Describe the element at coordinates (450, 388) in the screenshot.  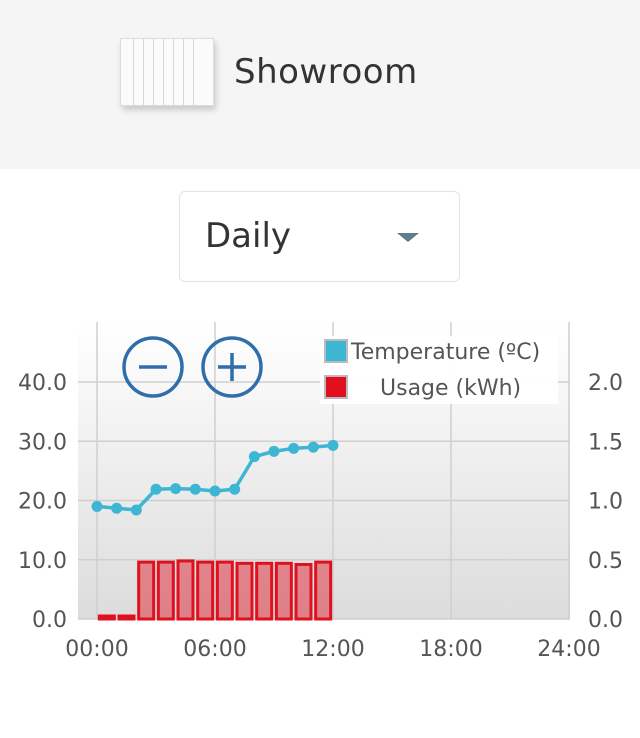
I see `legend-usage-label: Usage (kWh)` at that location.